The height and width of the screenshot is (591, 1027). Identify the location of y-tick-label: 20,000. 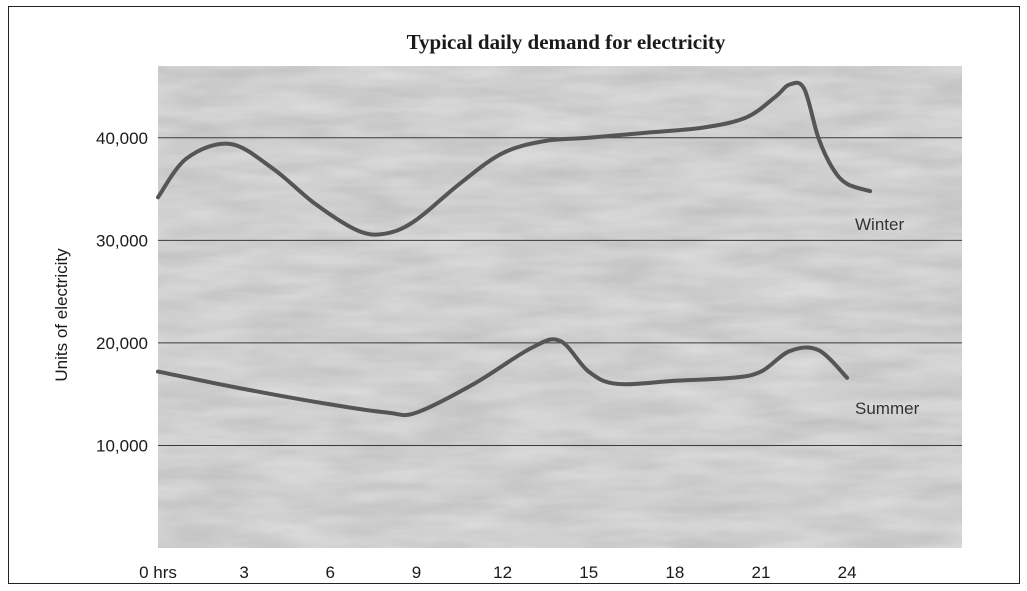
(122, 343).